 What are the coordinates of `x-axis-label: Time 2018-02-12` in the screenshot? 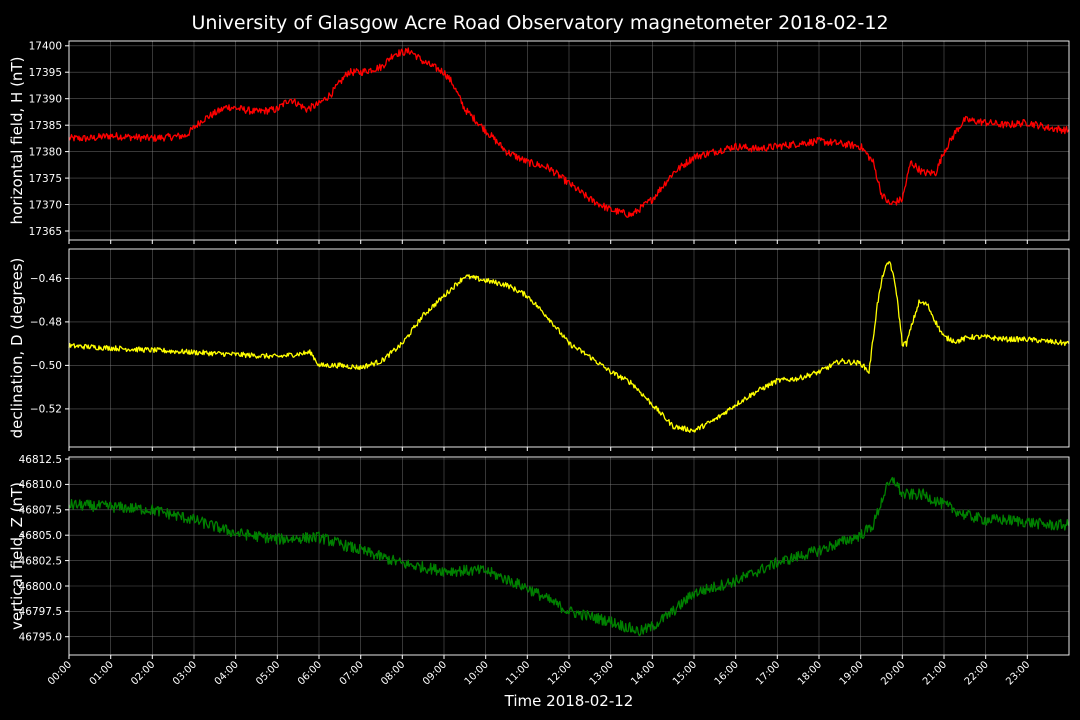 It's located at (569, 701).